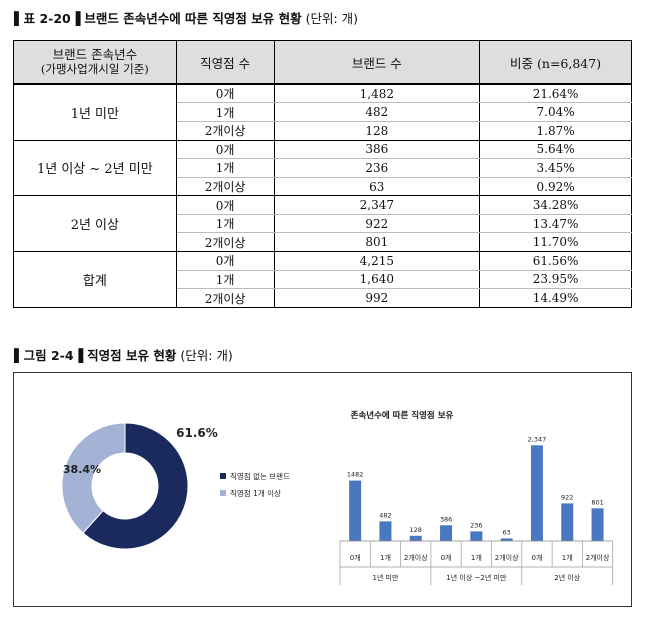  What do you see at coordinates (476, 577) in the screenshot?
I see `bar-group-label: 1년 이상 ~2년 미만` at bounding box center [476, 577].